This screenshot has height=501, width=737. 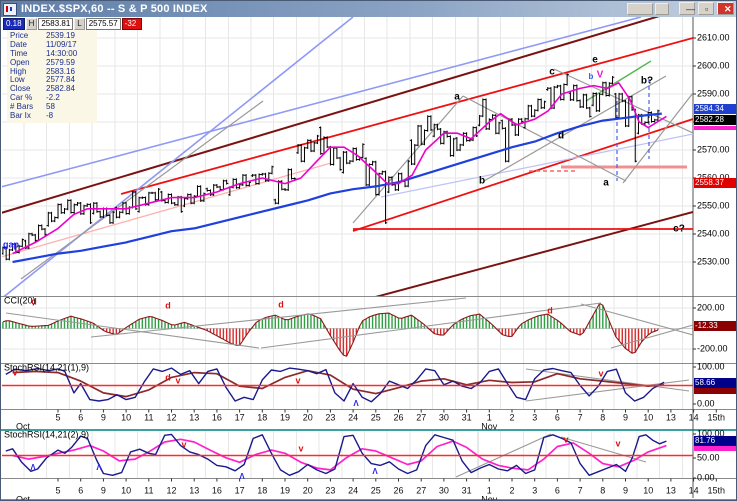 I want to click on maximize-button: ▫, so click(x=706, y=8).